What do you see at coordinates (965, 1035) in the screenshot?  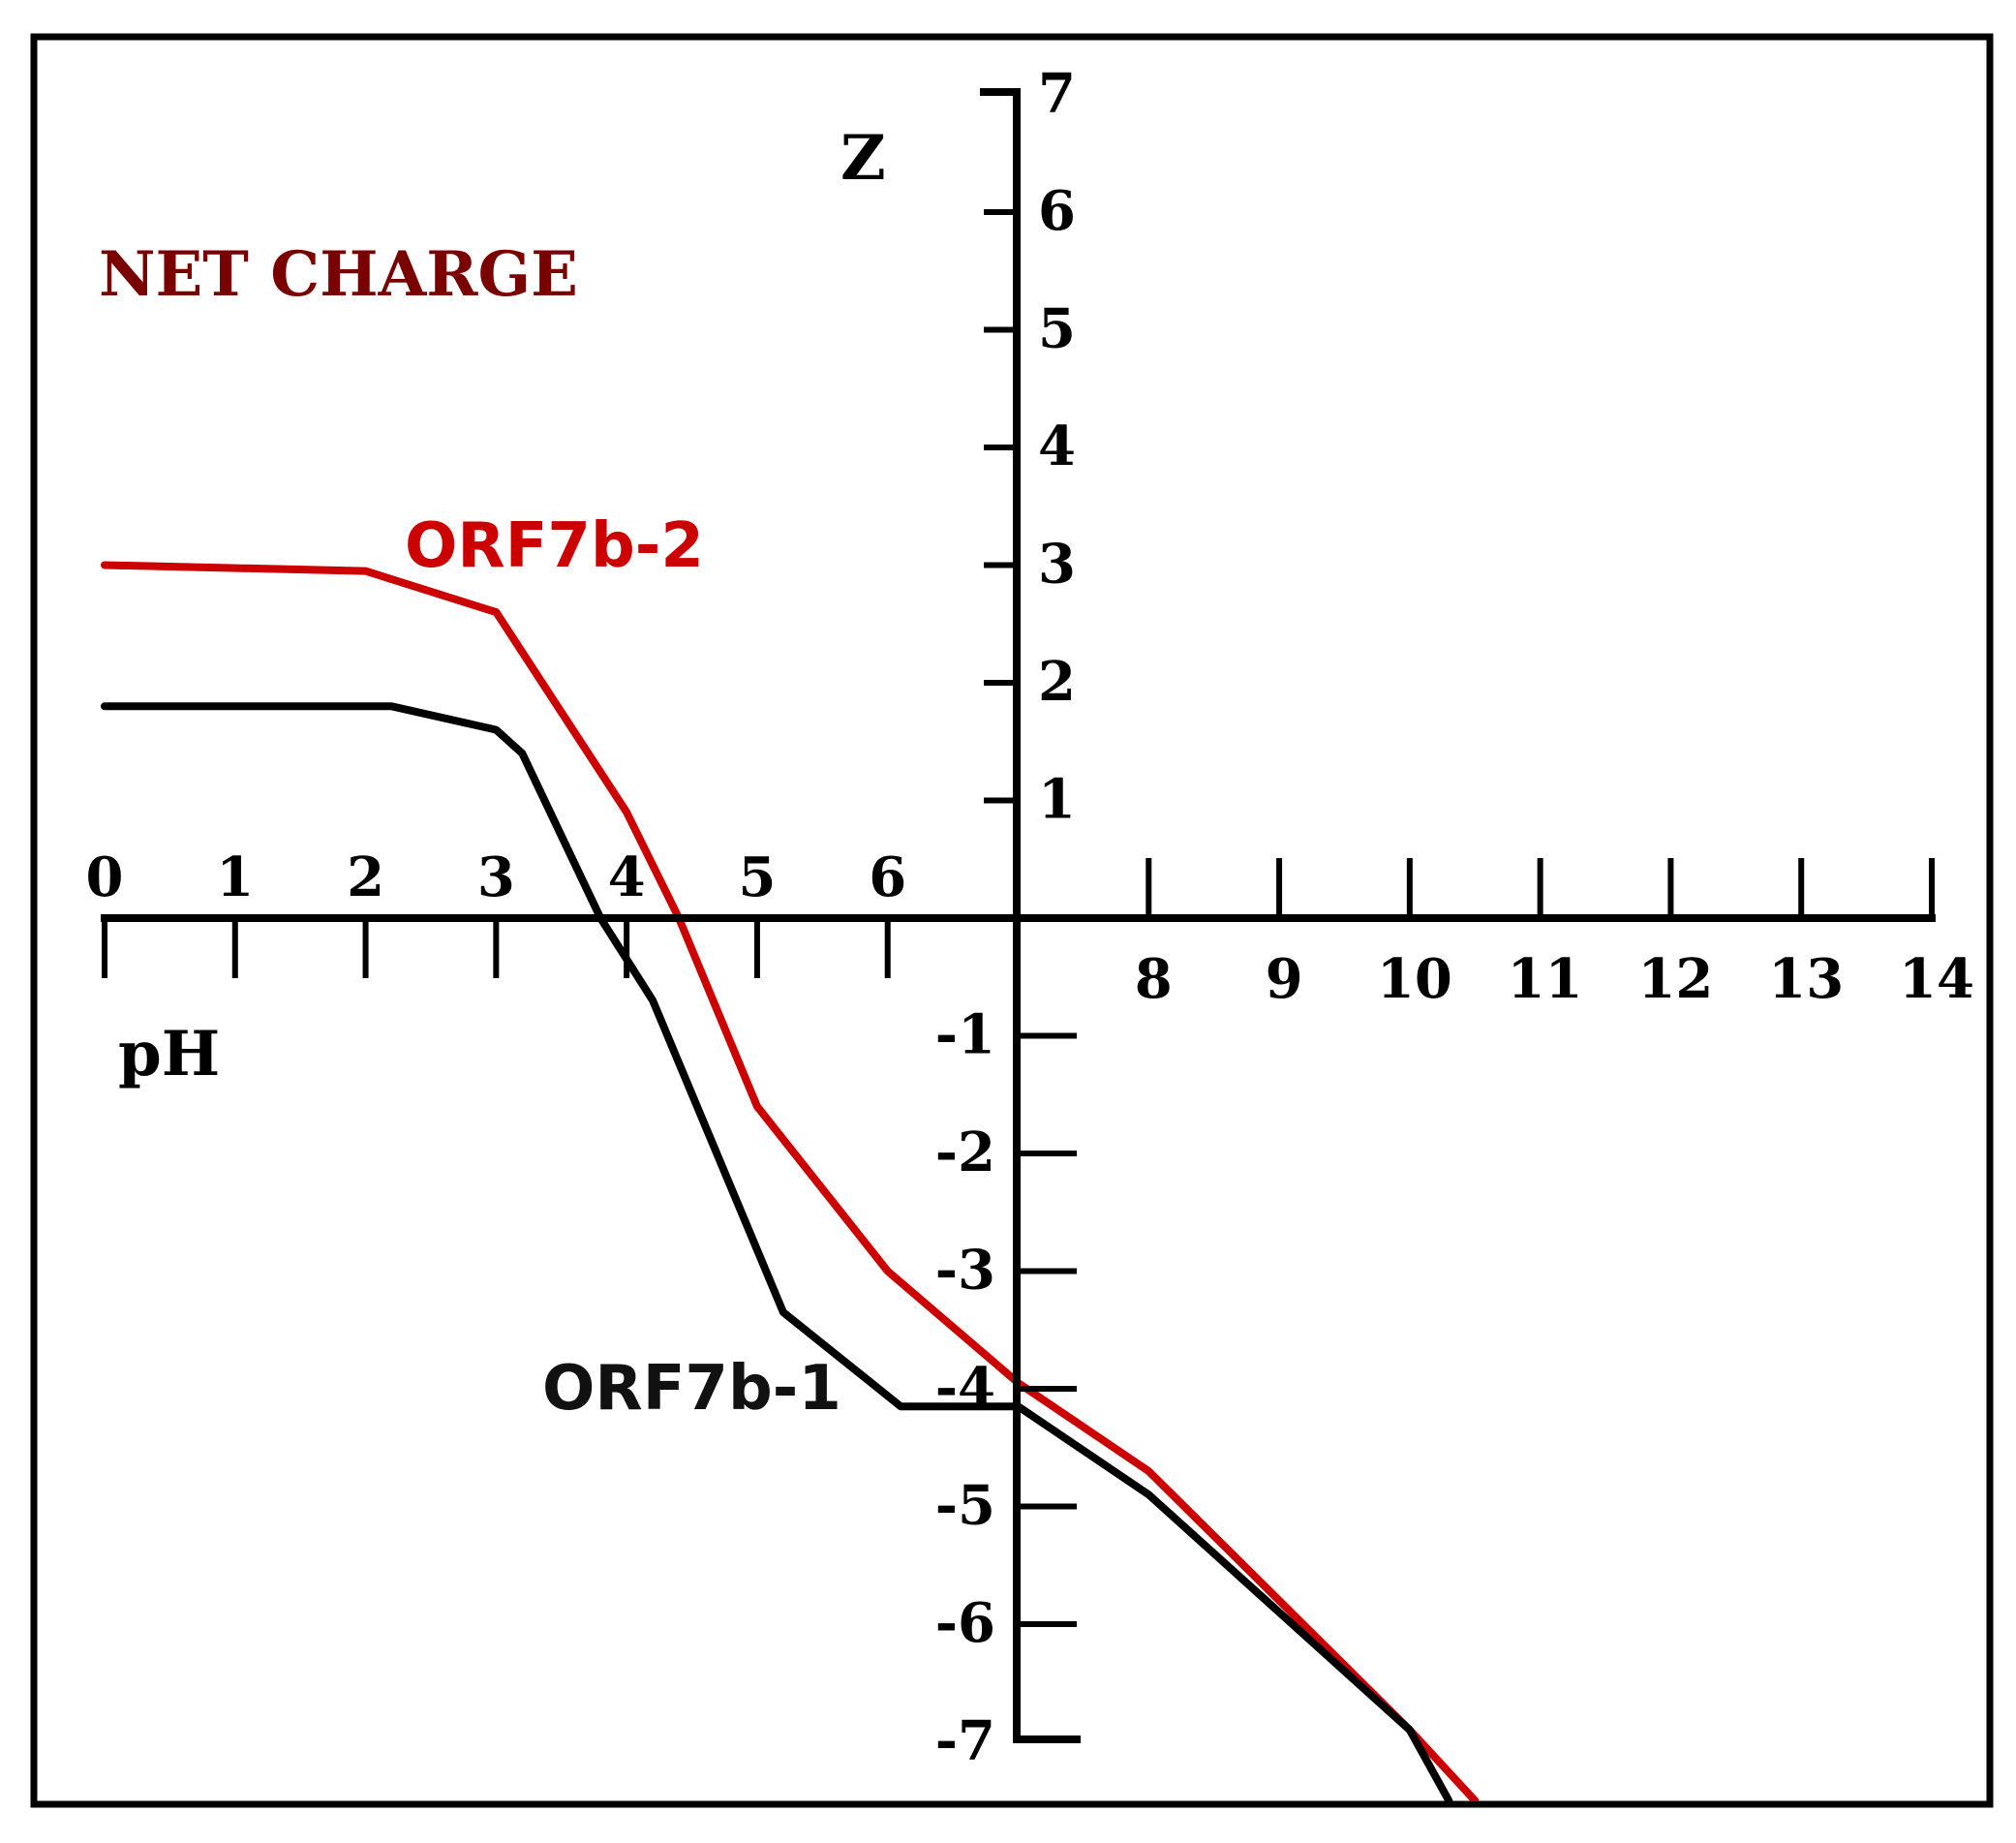 I see `y-tick-label: -1` at bounding box center [965, 1035].